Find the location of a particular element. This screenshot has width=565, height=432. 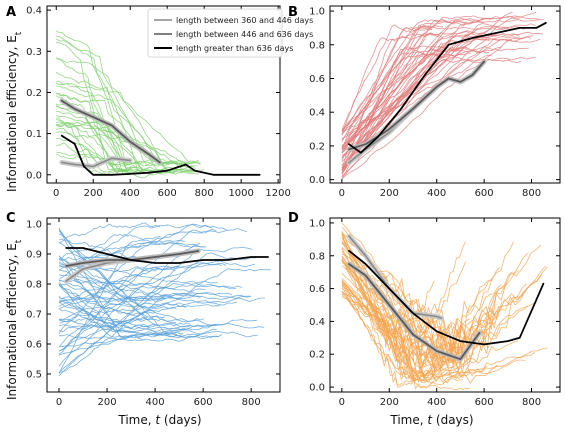

y-tick-label-c: 1.0 is located at coordinates (34, 225).